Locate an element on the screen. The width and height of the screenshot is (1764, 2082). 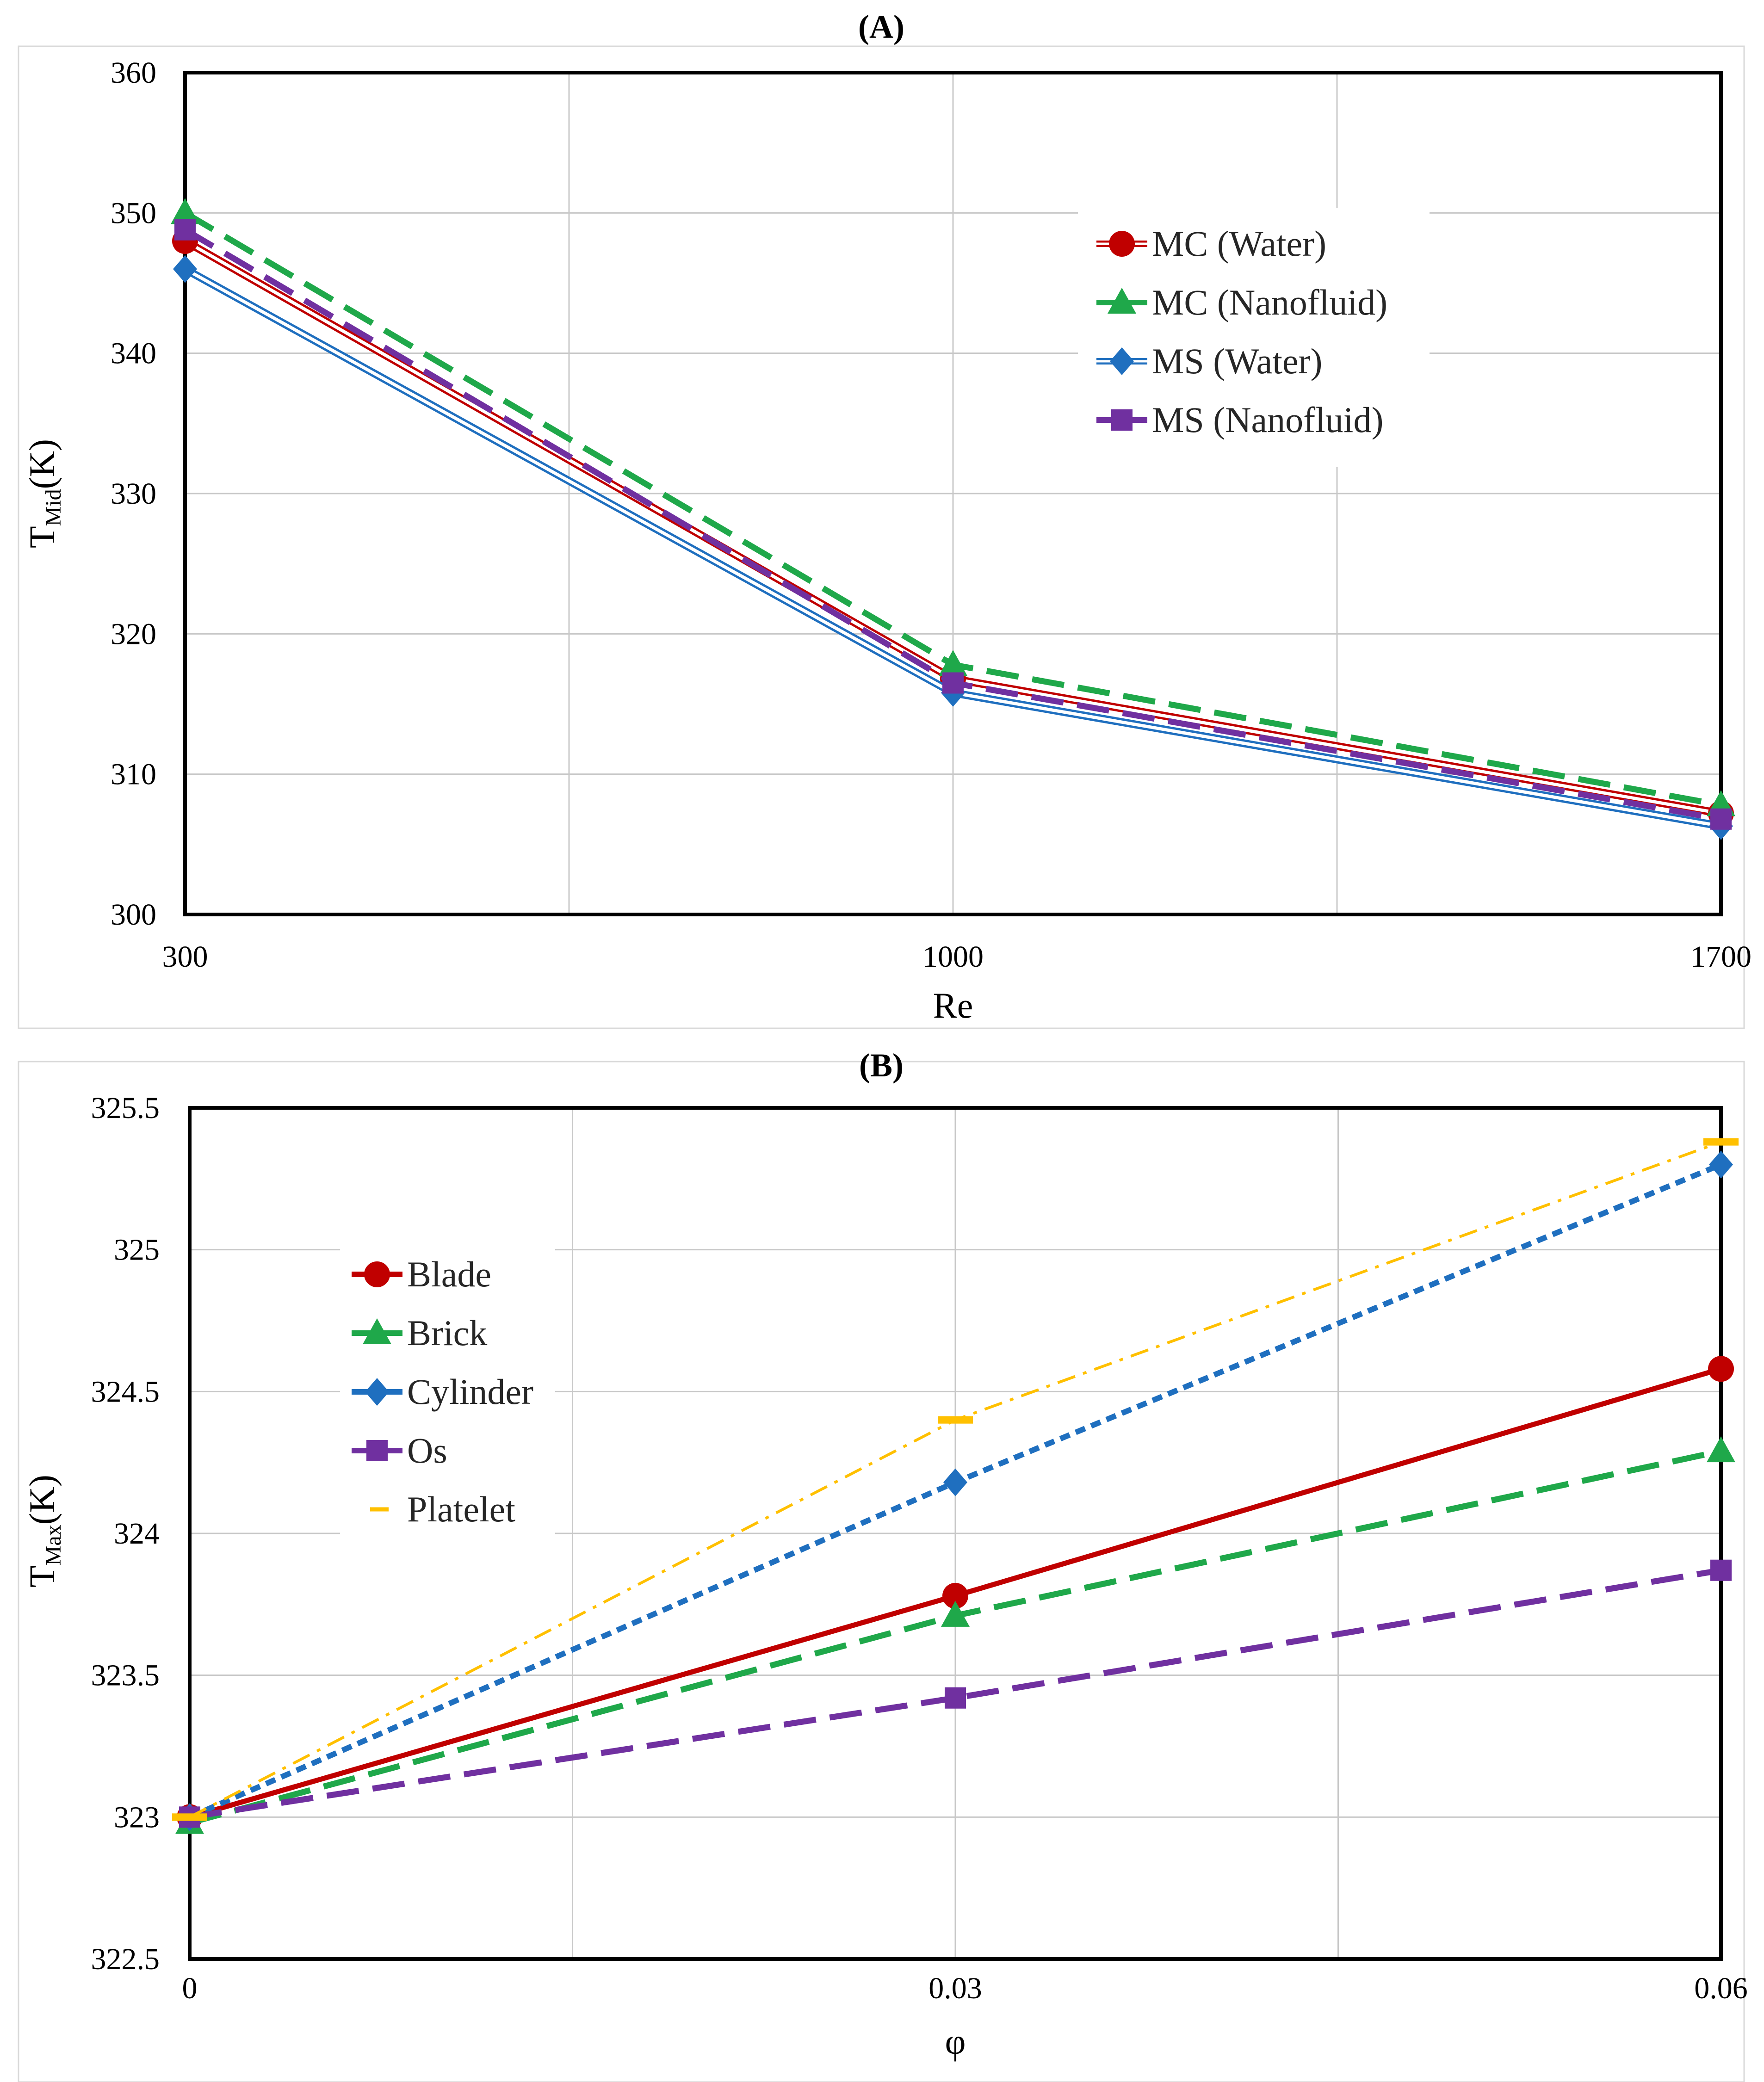
chart-a-y-title: TMid(K) is located at coordinates (44, 493).